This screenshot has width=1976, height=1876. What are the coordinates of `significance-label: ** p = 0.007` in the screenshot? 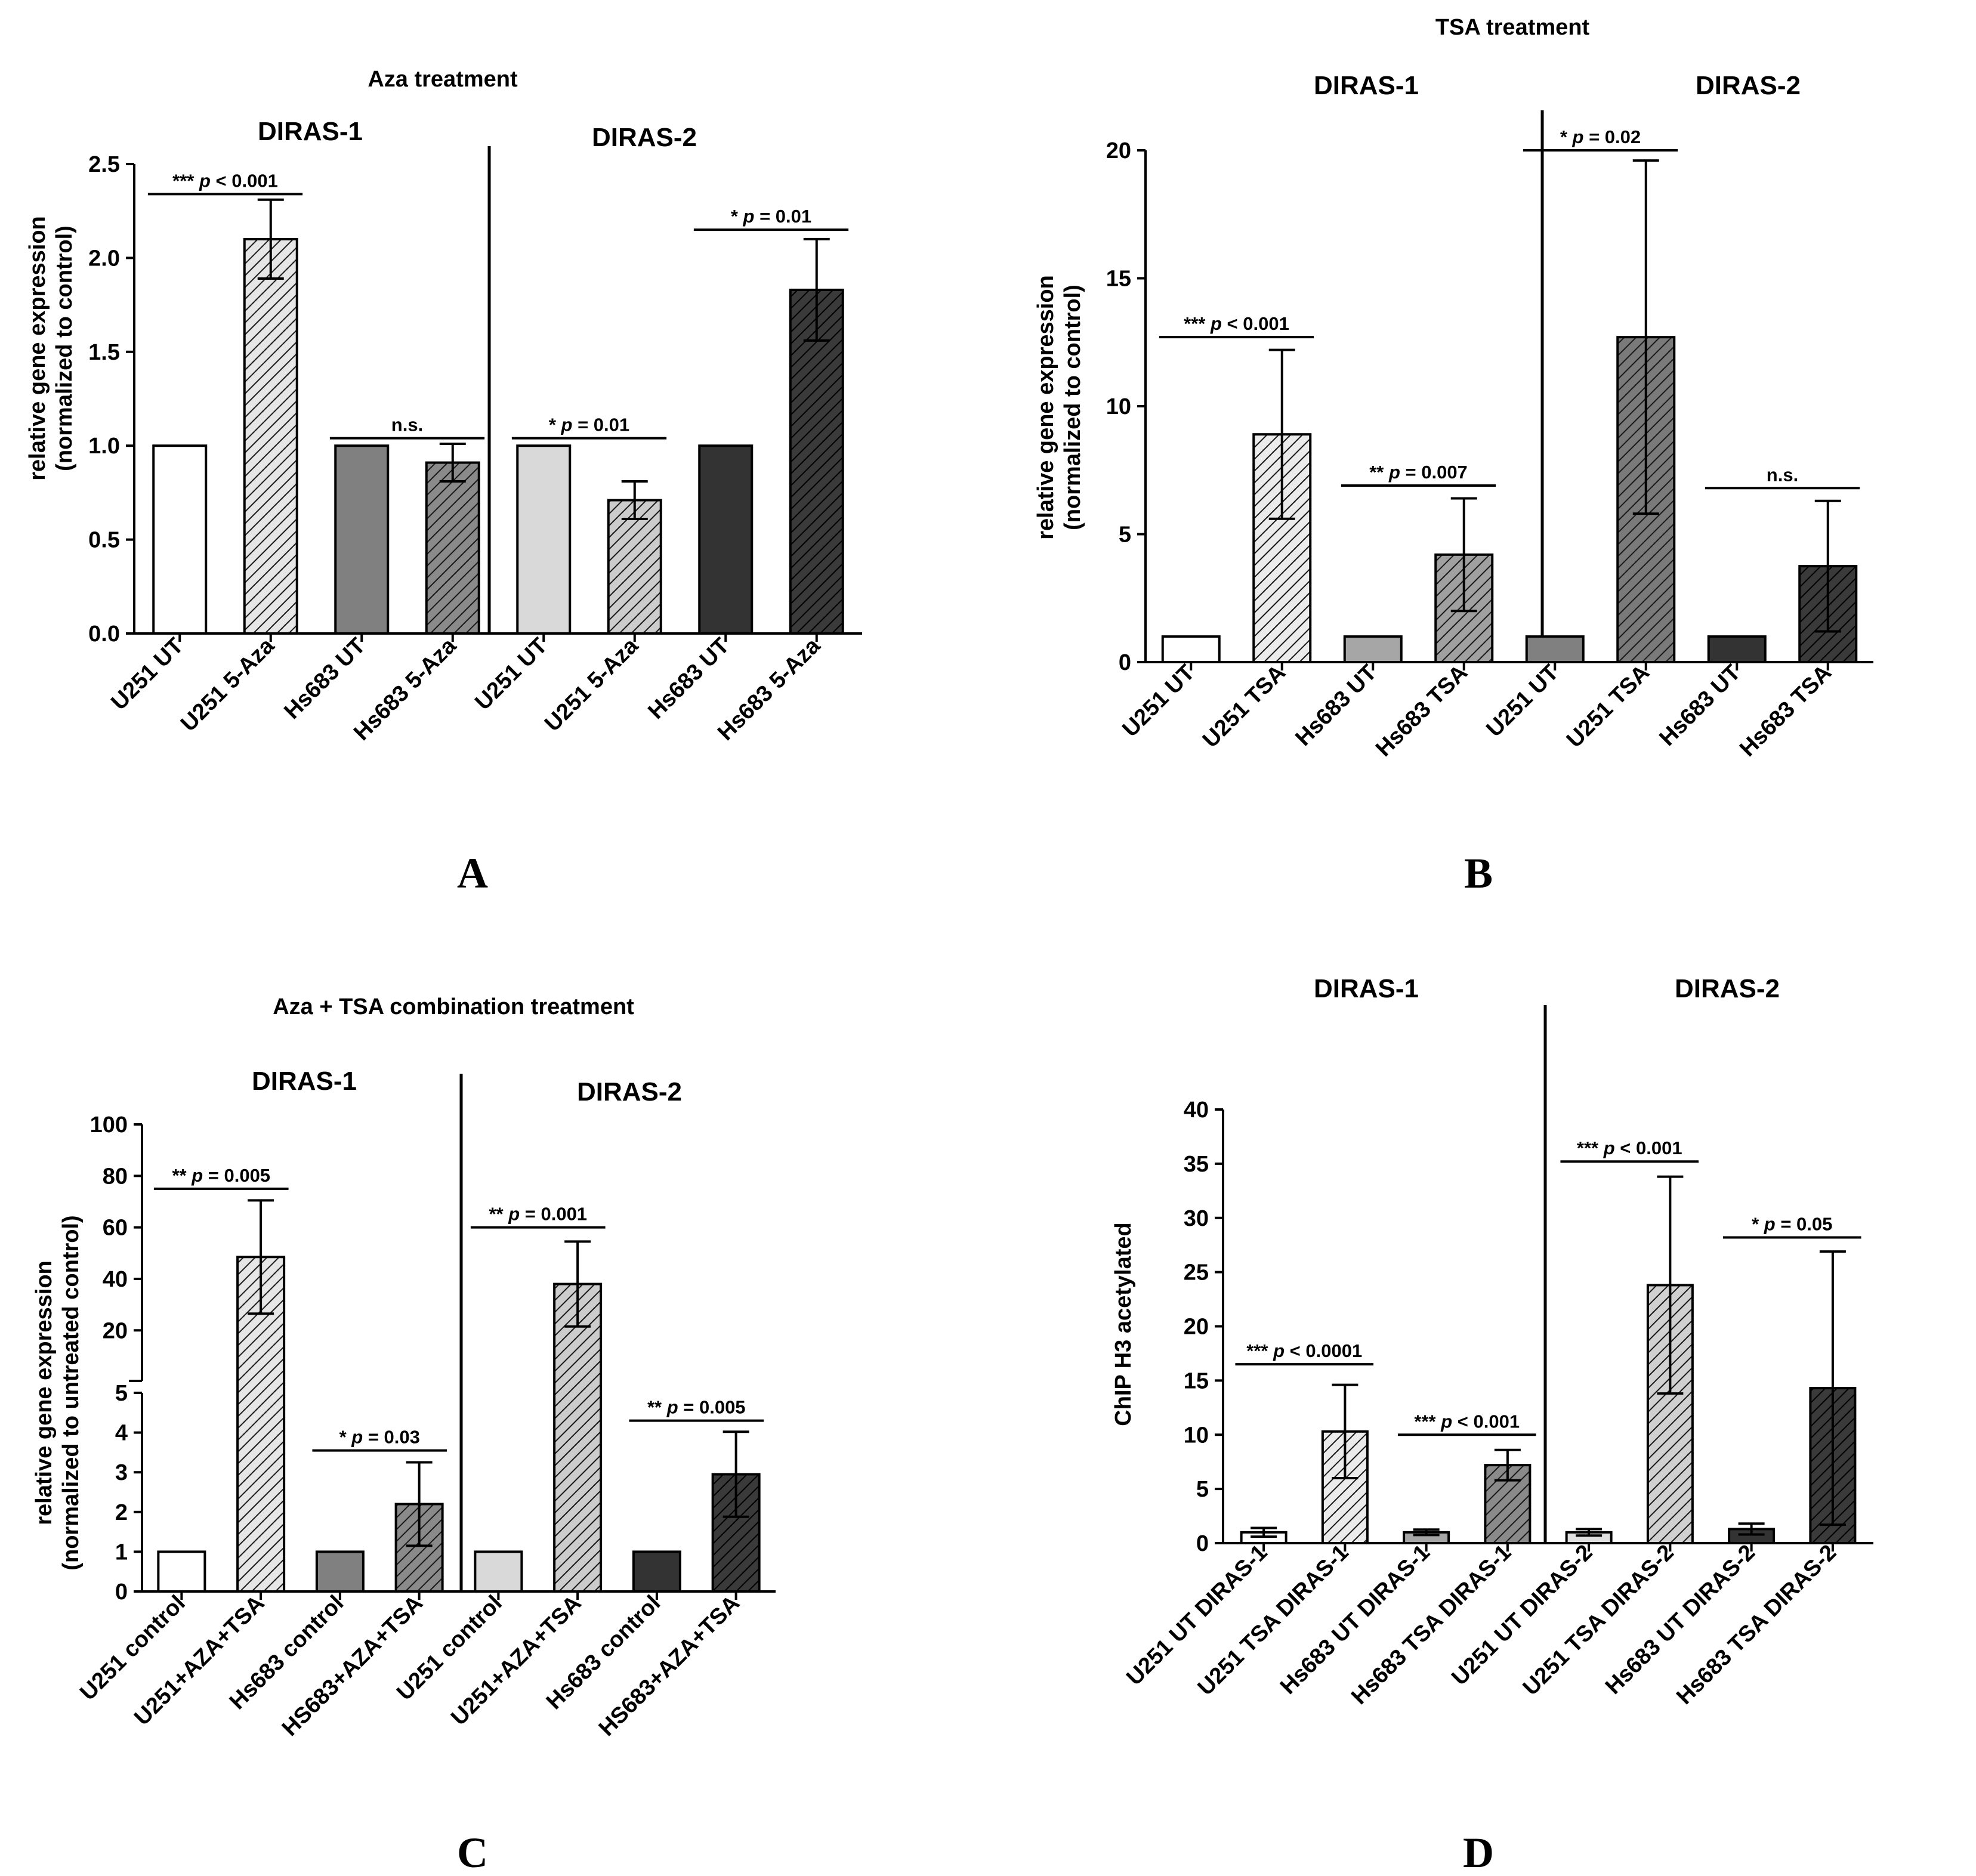 It's located at (1418, 472).